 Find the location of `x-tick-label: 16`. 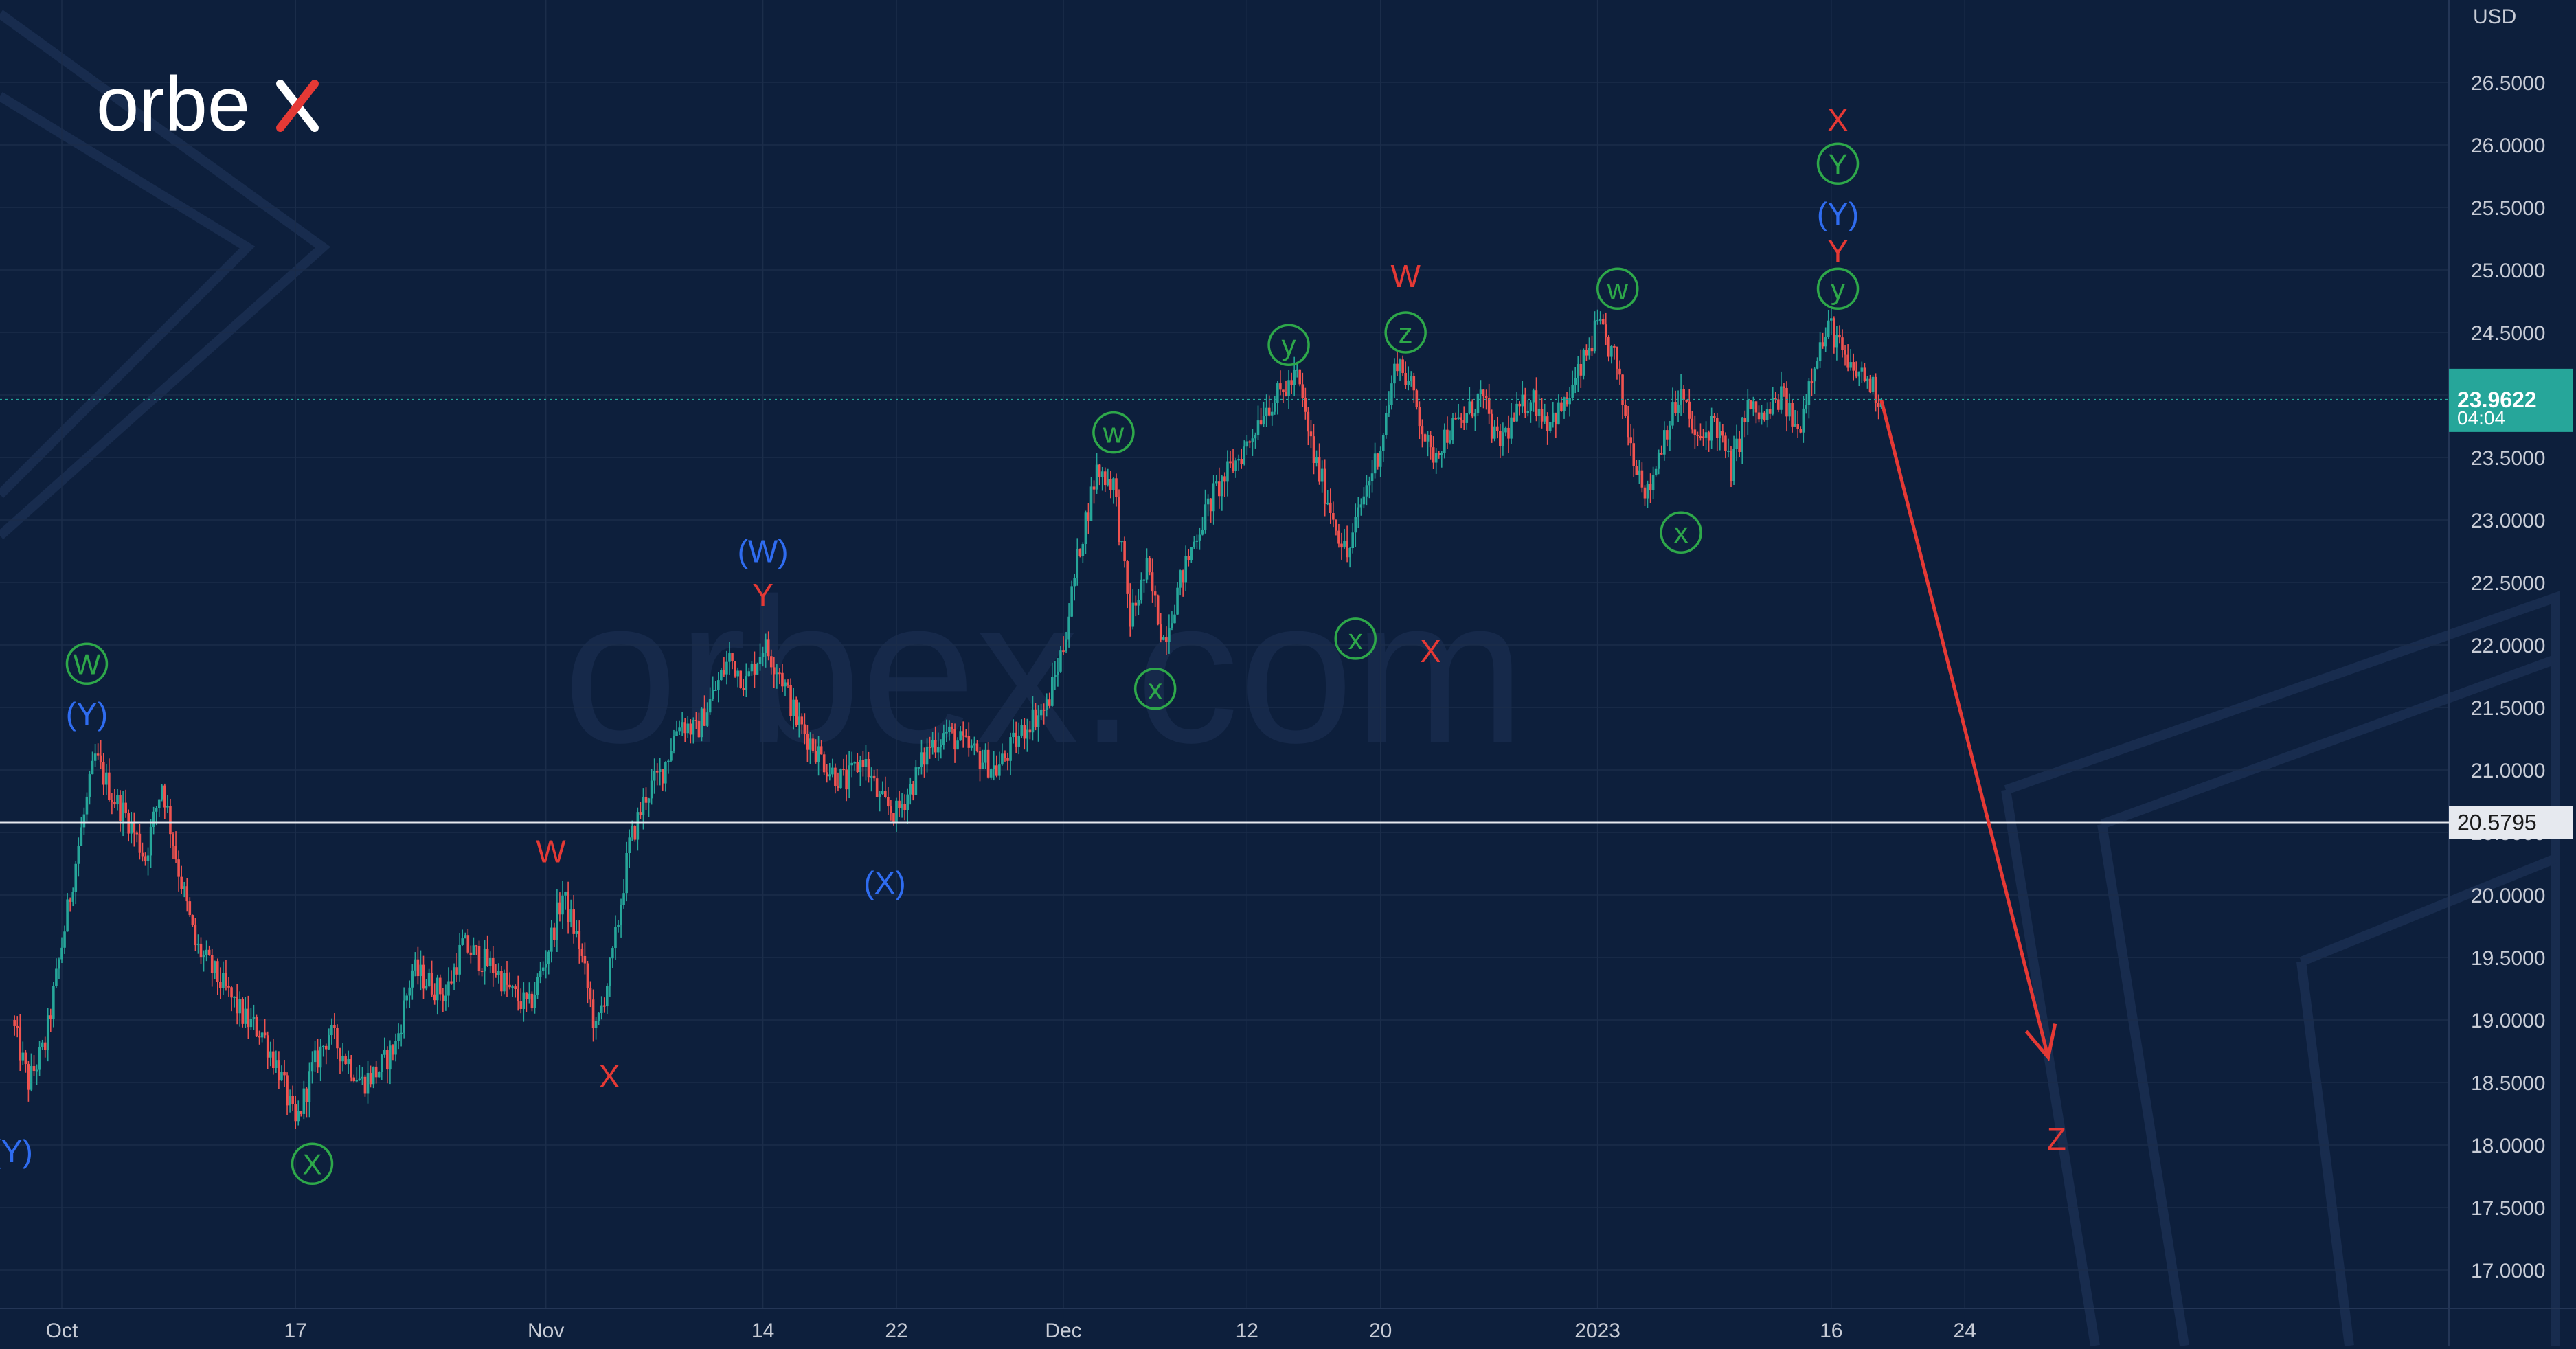

x-tick-label: 16 is located at coordinates (1831, 1330).